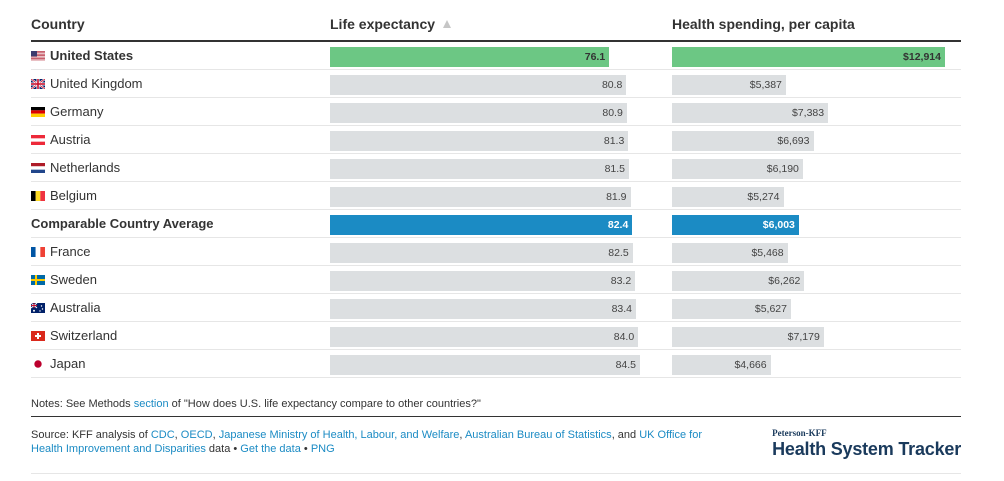 The width and height of the screenshot is (1004, 481). What do you see at coordinates (730, 253) in the screenshot?
I see `health-spending-bar: $5,468` at bounding box center [730, 253].